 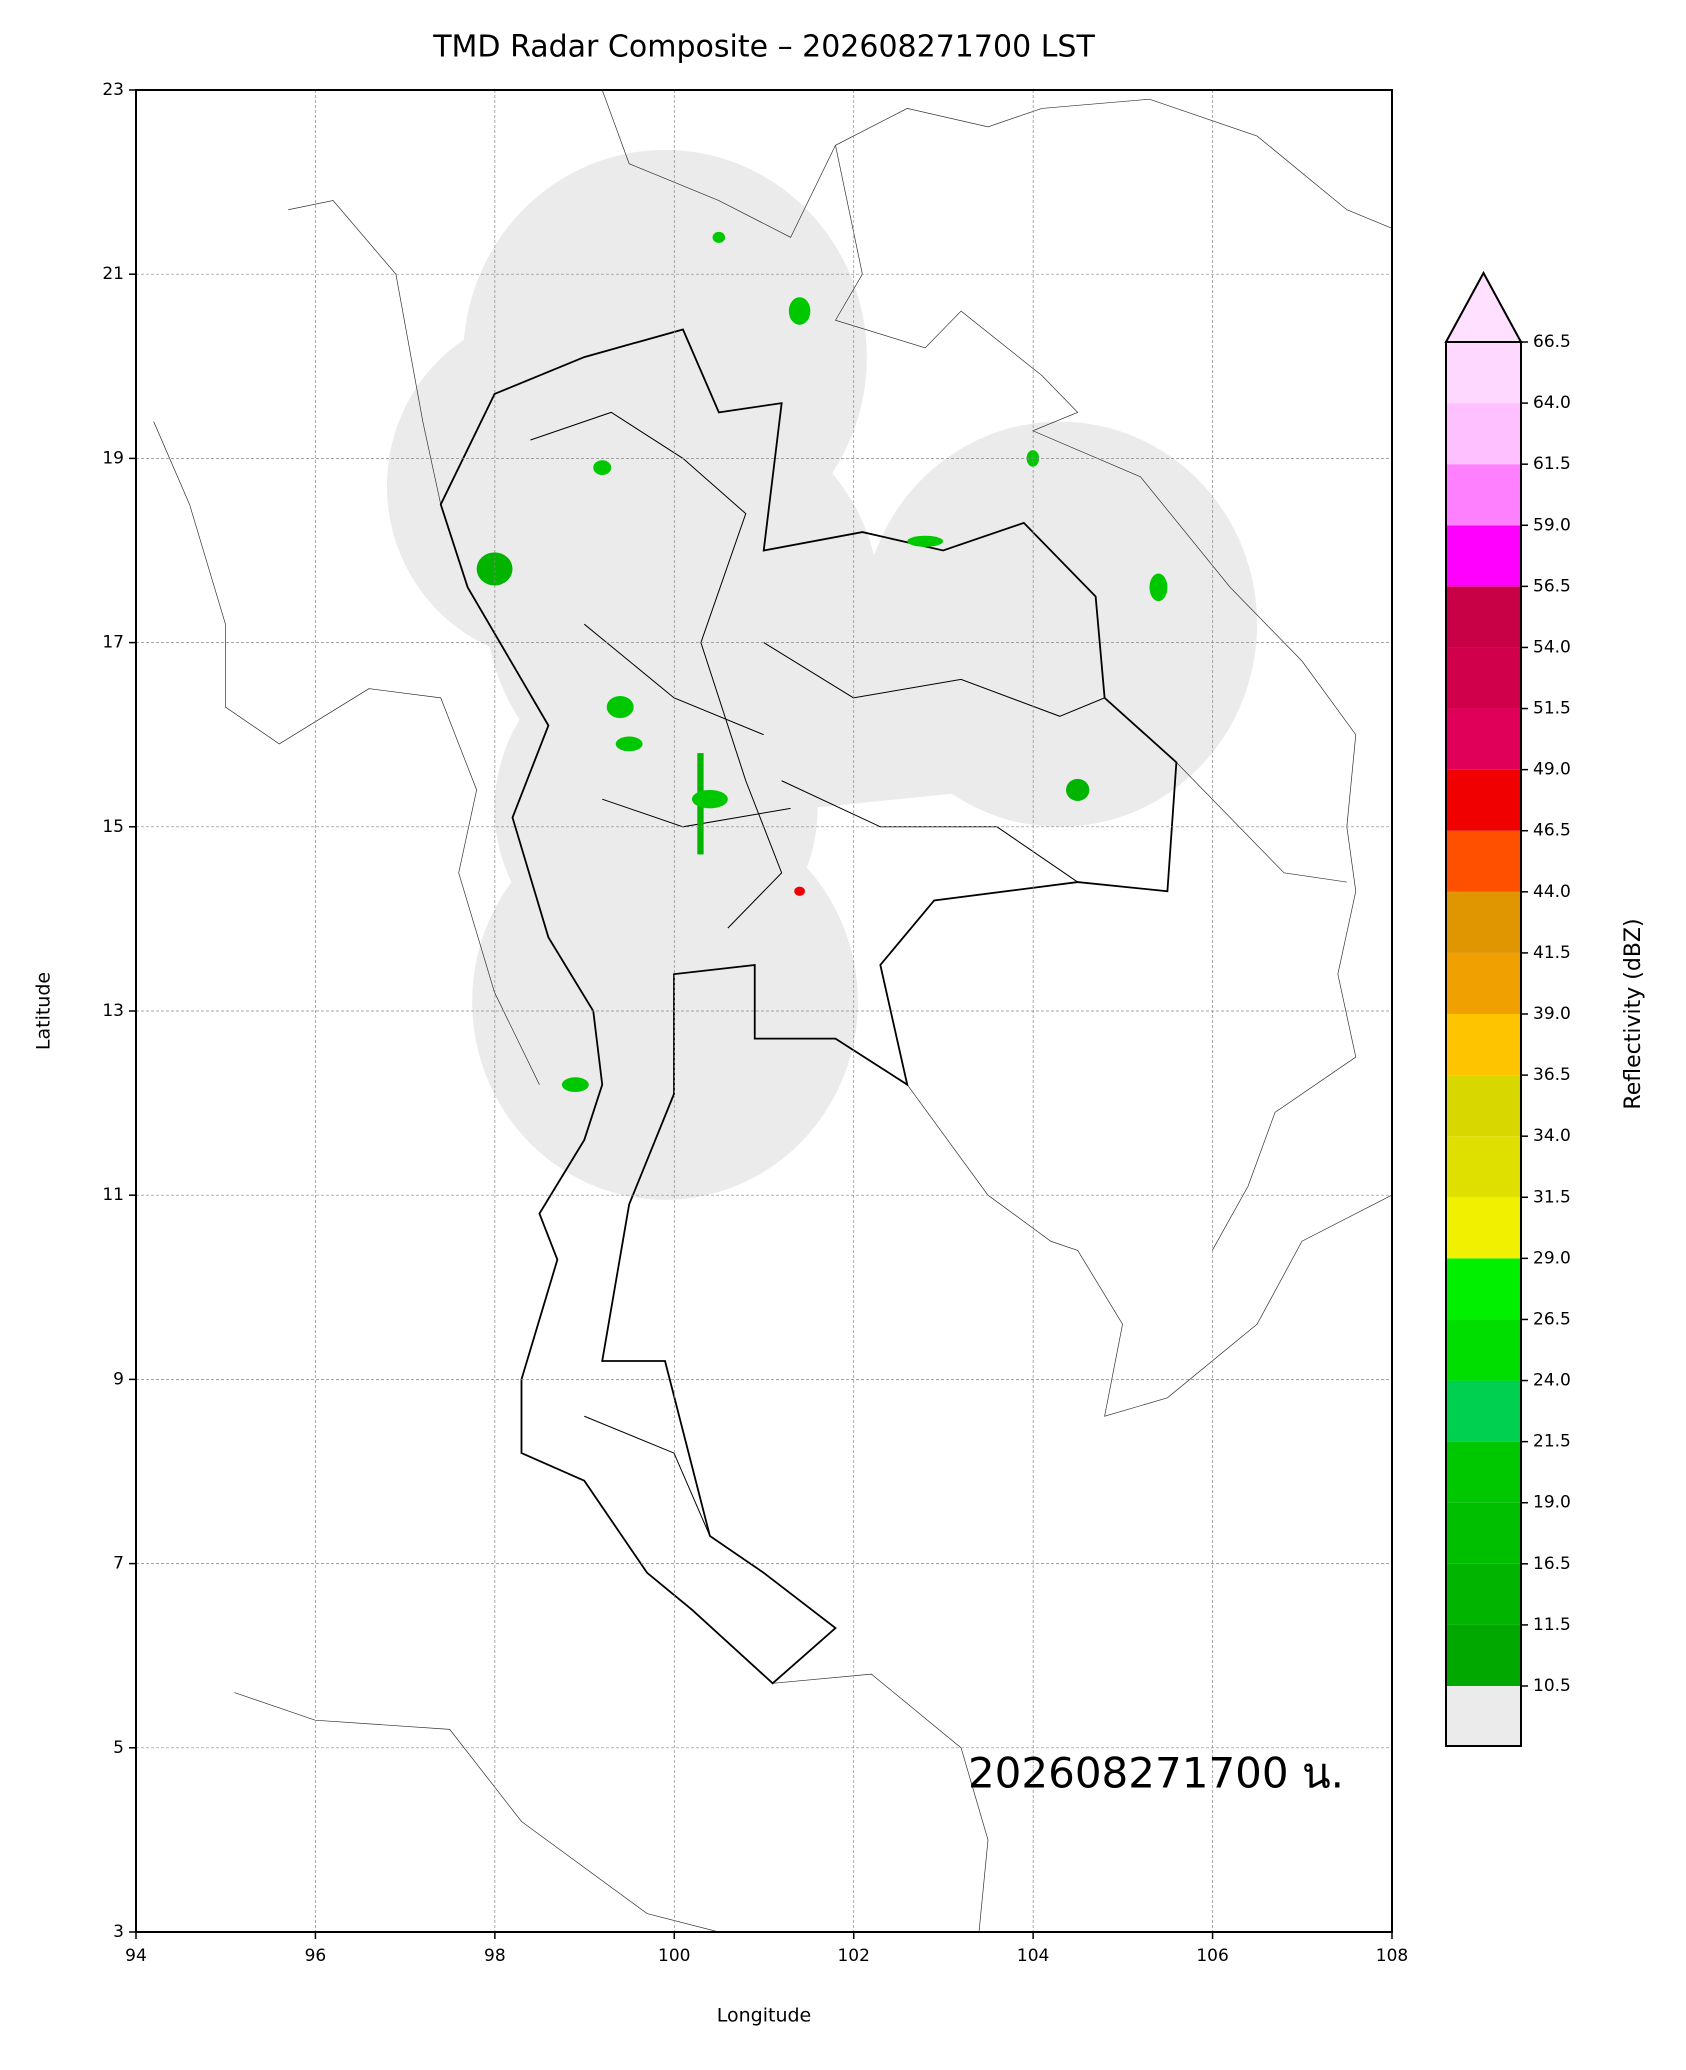 What do you see at coordinates (1033, 1956) in the screenshot?
I see `x-tick-label: 104` at bounding box center [1033, 1956].